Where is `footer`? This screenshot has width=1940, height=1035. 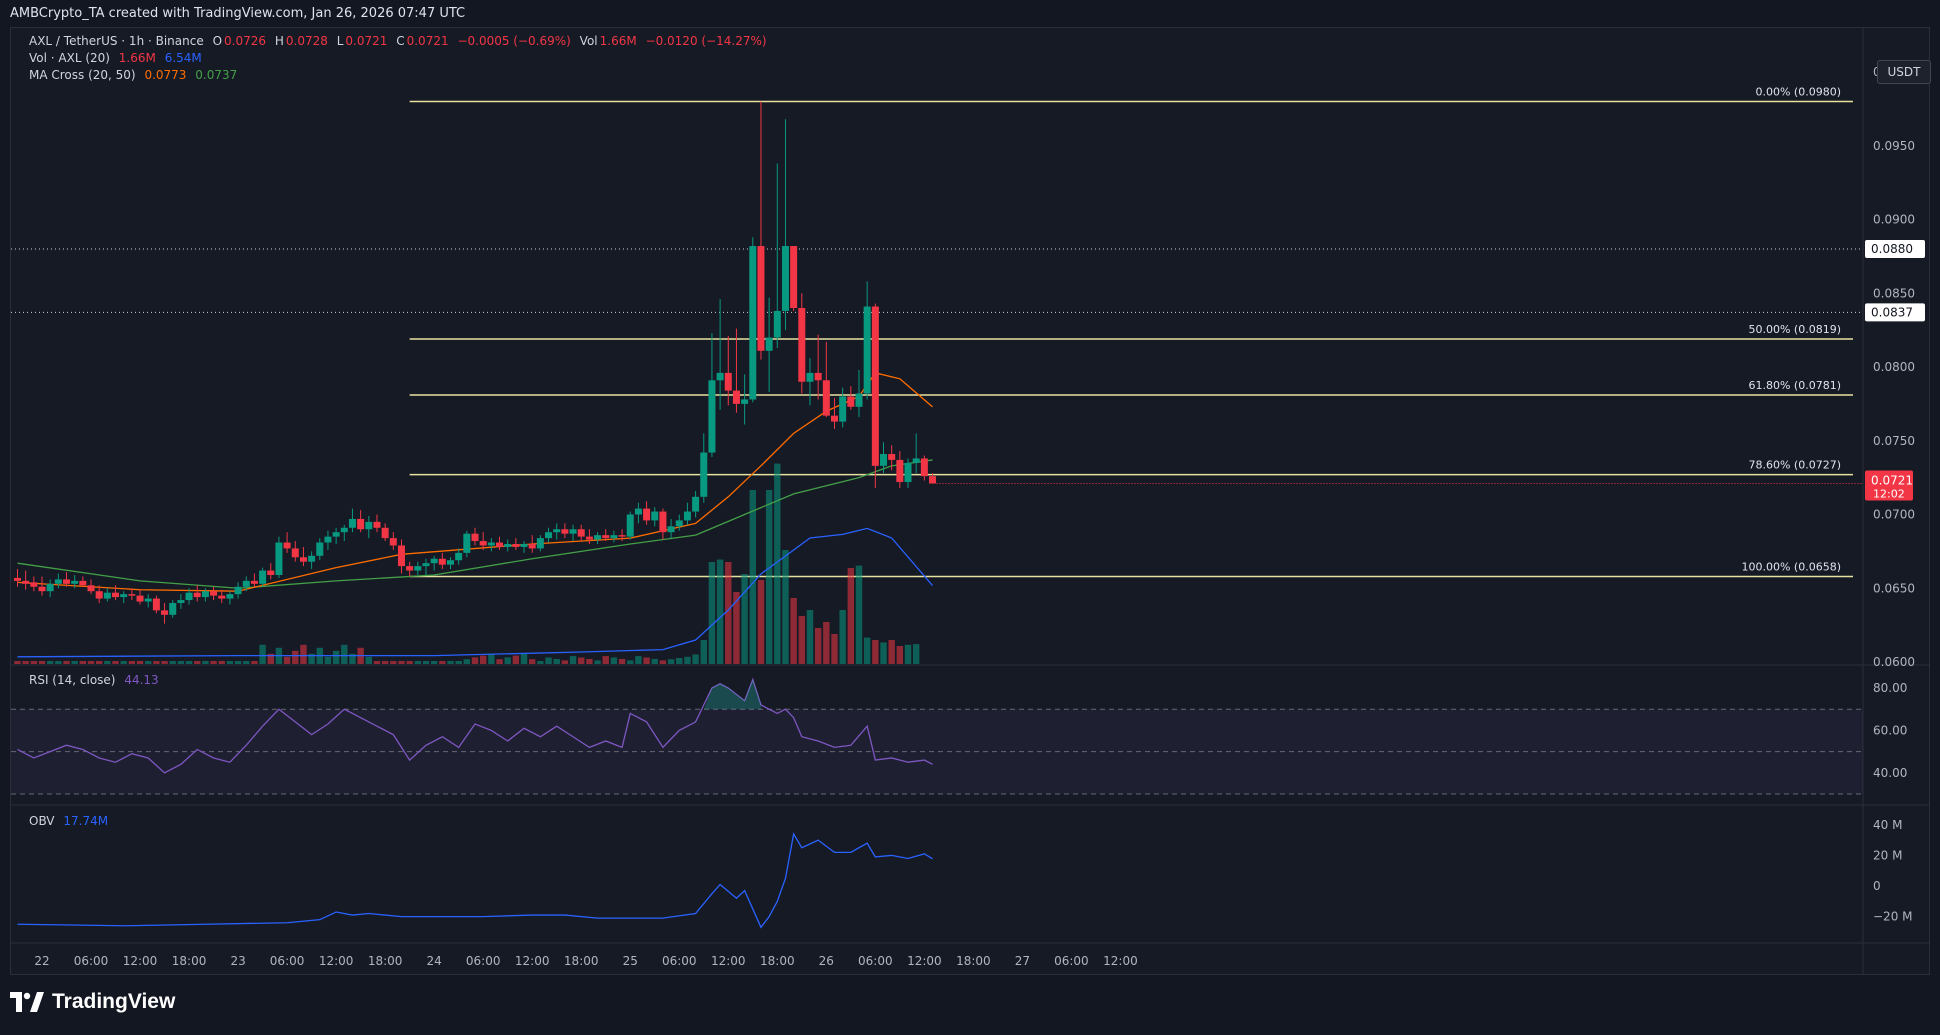 footer is located at coordinates (970, 1005).